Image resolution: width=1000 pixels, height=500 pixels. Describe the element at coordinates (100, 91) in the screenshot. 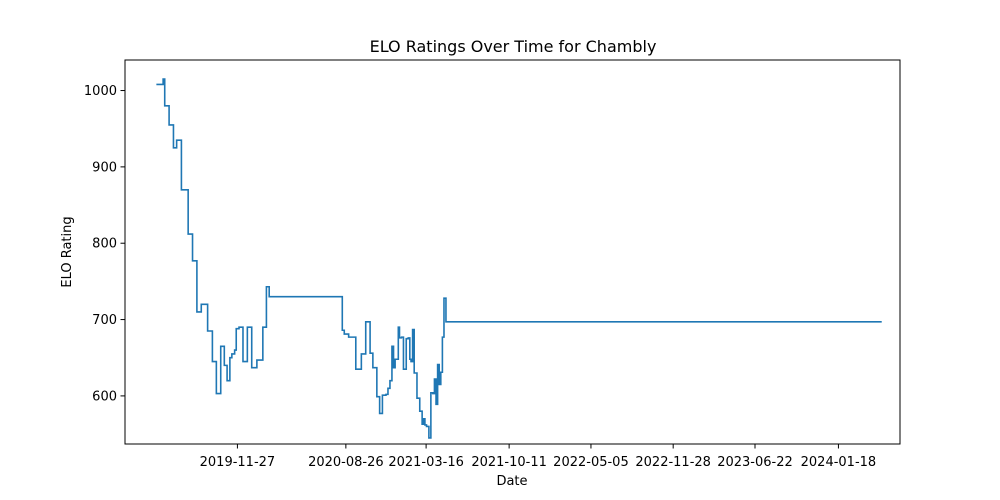

I see `y-tick-label: 1000` at that location.